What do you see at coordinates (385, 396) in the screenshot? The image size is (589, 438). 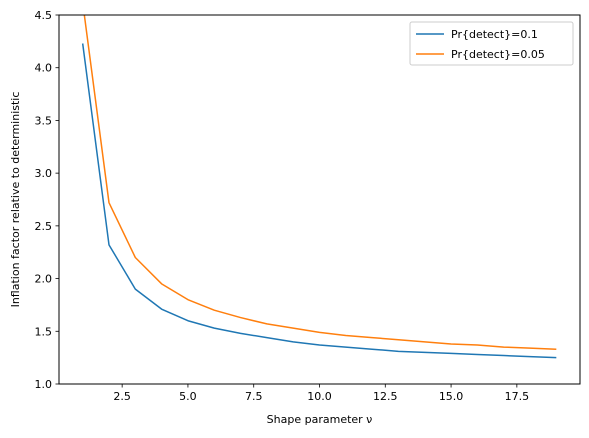 I see `x-tick-label-4: 12.5` at bounding box center [385, 396].